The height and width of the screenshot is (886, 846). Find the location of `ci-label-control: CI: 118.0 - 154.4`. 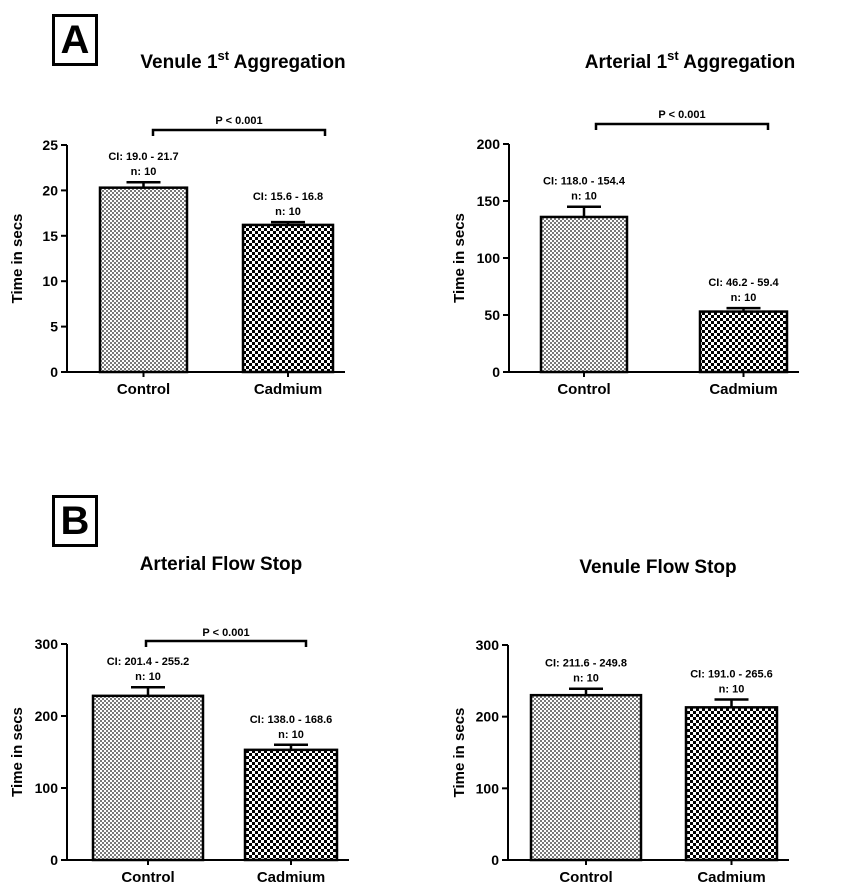

ci-label-control: CI: 118.0 - 154.4 is located at coordinates (584, 182).